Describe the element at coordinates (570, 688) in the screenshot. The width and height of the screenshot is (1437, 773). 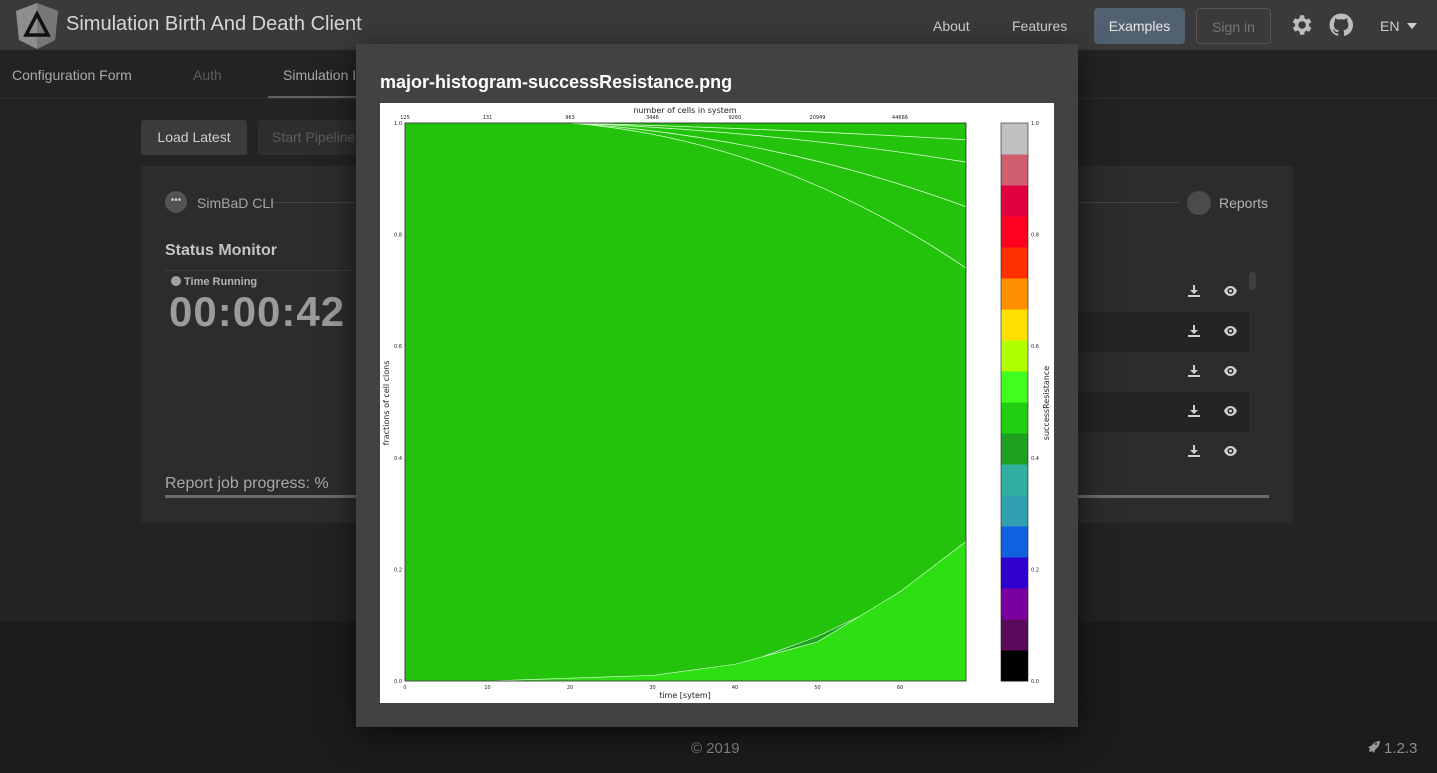
I see `x-tick-label: 20` at that location.